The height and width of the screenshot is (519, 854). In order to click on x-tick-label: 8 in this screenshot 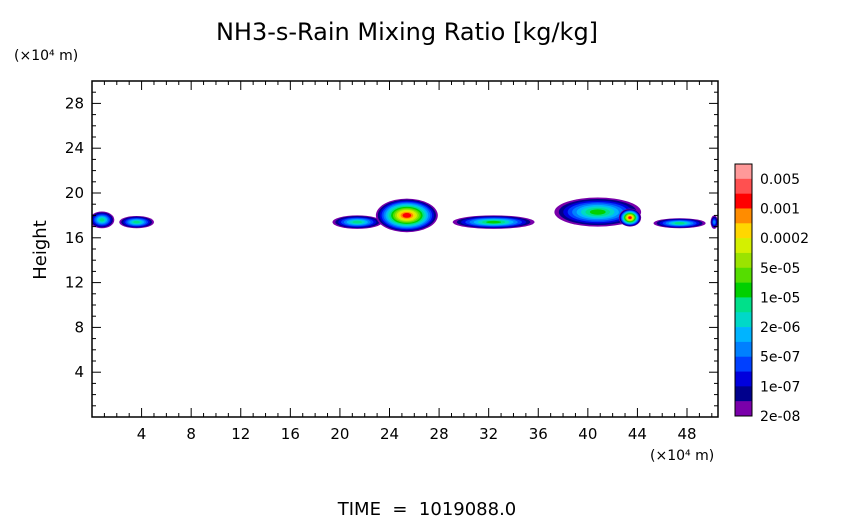, I will do `click(191, 434)`.